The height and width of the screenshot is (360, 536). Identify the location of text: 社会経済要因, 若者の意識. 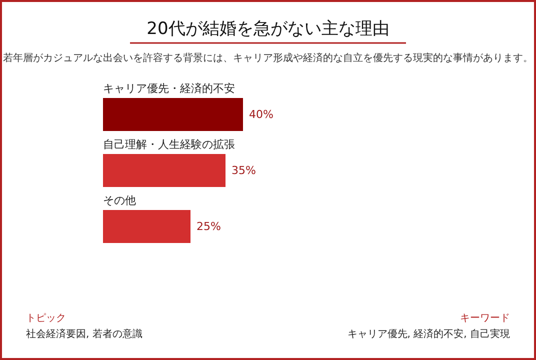
(84, 334).